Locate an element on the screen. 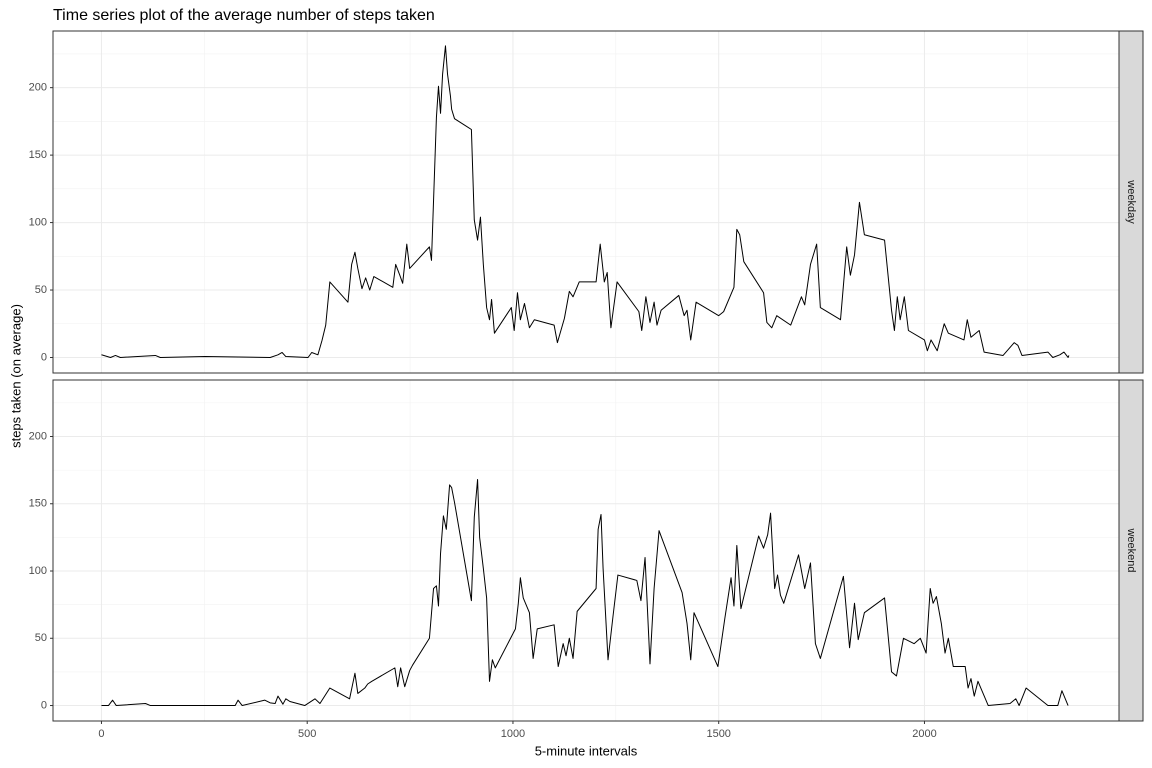 This screenshot has width=1152, height=768. x-tick-label: 1500 is located at coordinates (718, 734).